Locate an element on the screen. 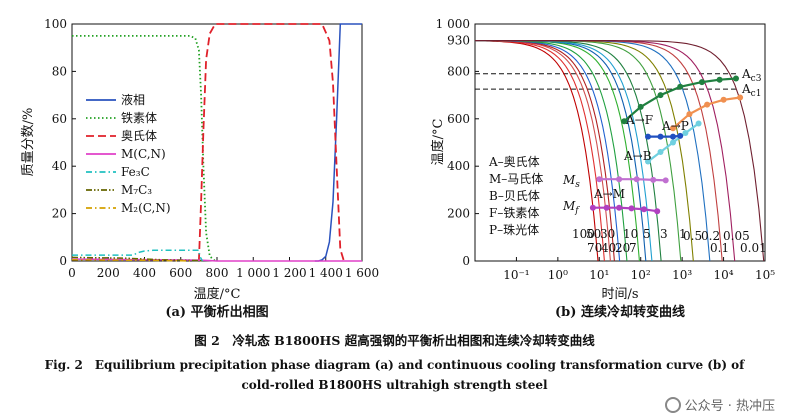 This screenshot has width=789, height=420. legend-label: 奥氏体 is located at coordinates (139, 136).